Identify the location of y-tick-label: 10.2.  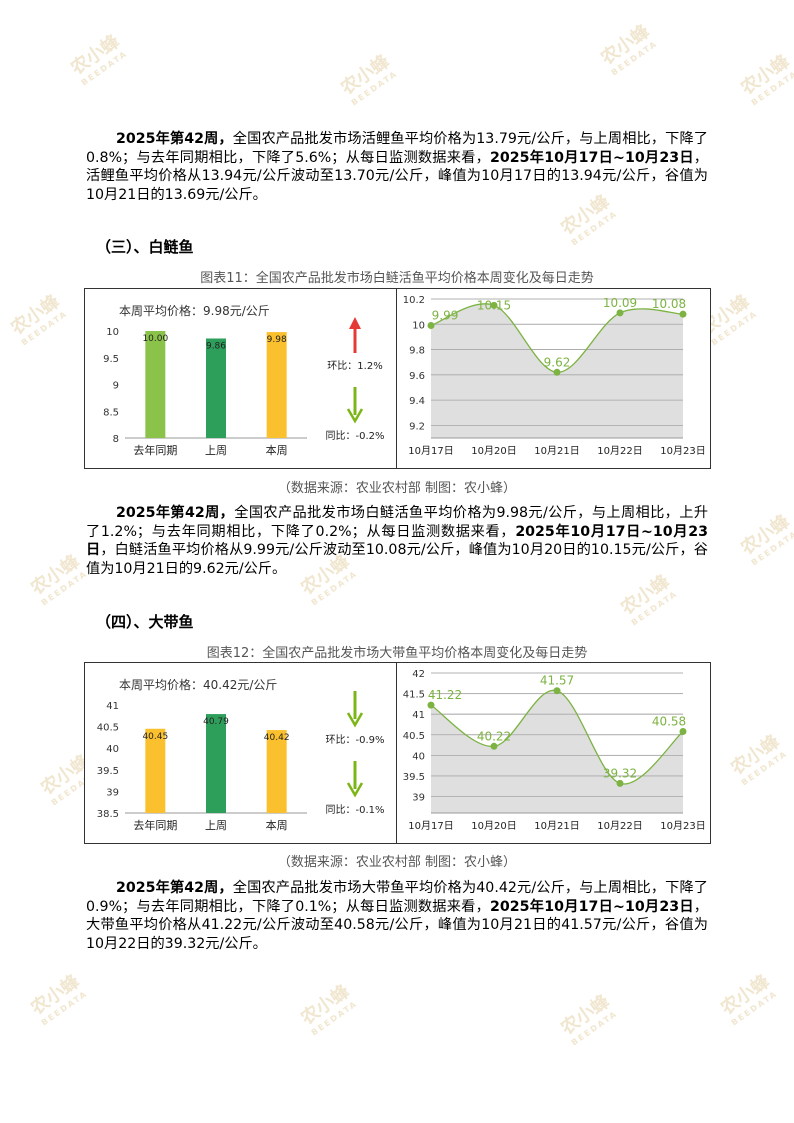
(414, 300).